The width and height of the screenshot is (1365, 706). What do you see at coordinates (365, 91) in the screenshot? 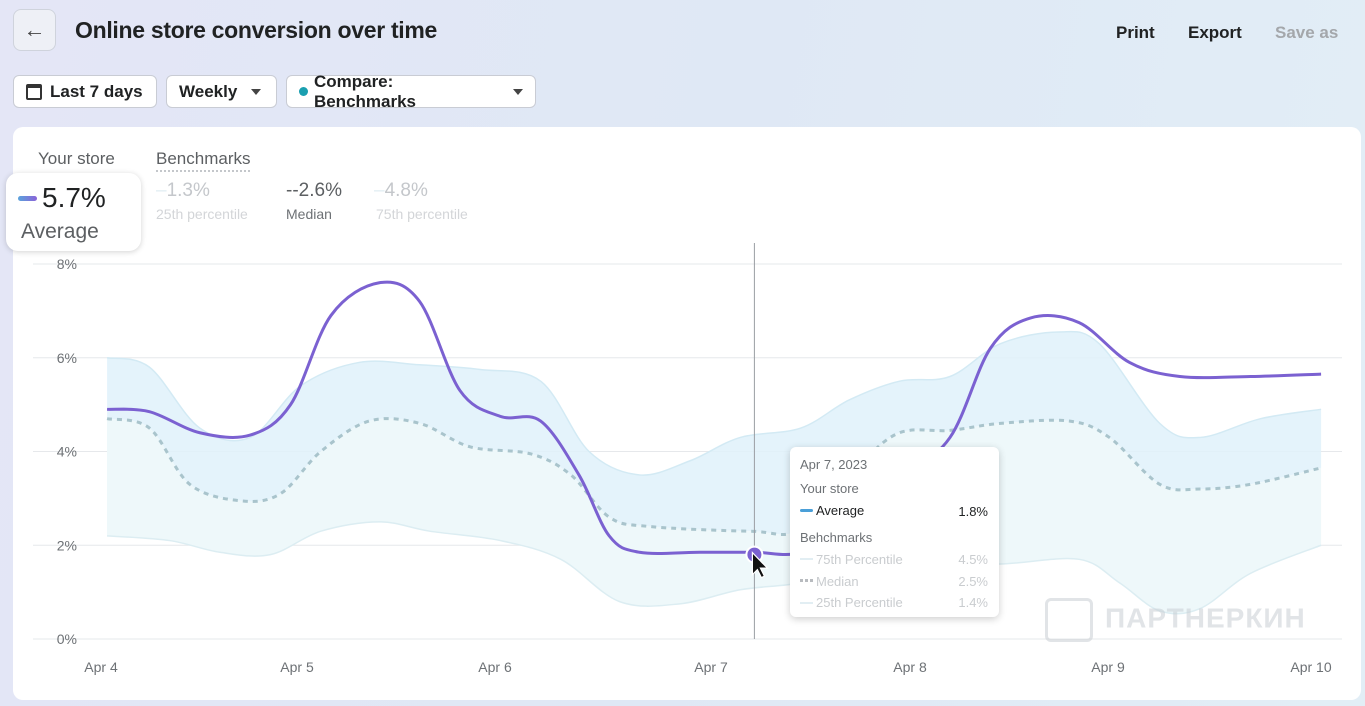
I see `compare-label: Compare: Benchmarks` at bounding box center [365, 91].